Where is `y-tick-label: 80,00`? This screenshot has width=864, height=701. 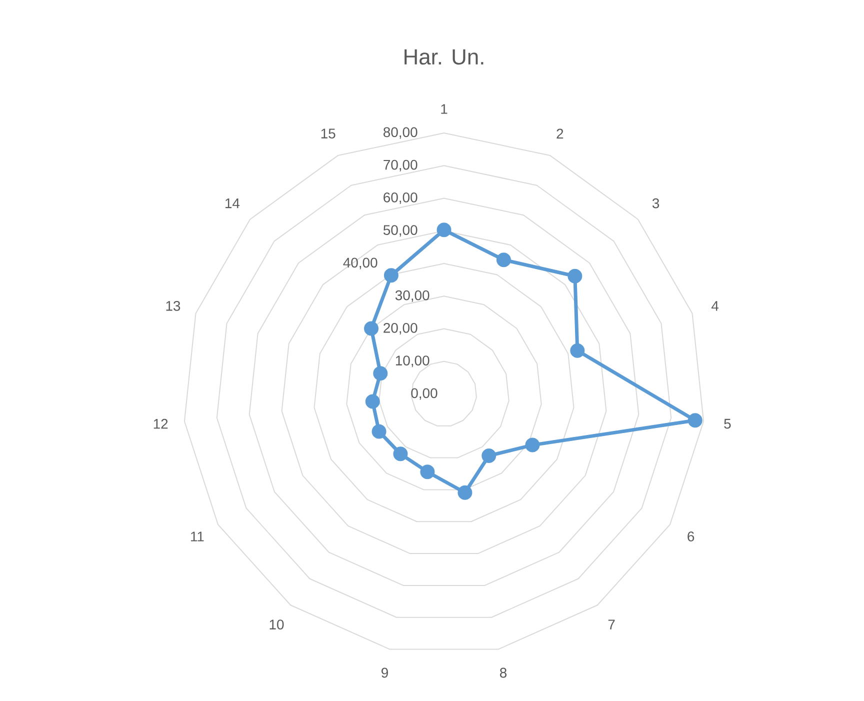
y-tick-label: 80,00 is located at coordinates (401, 133).